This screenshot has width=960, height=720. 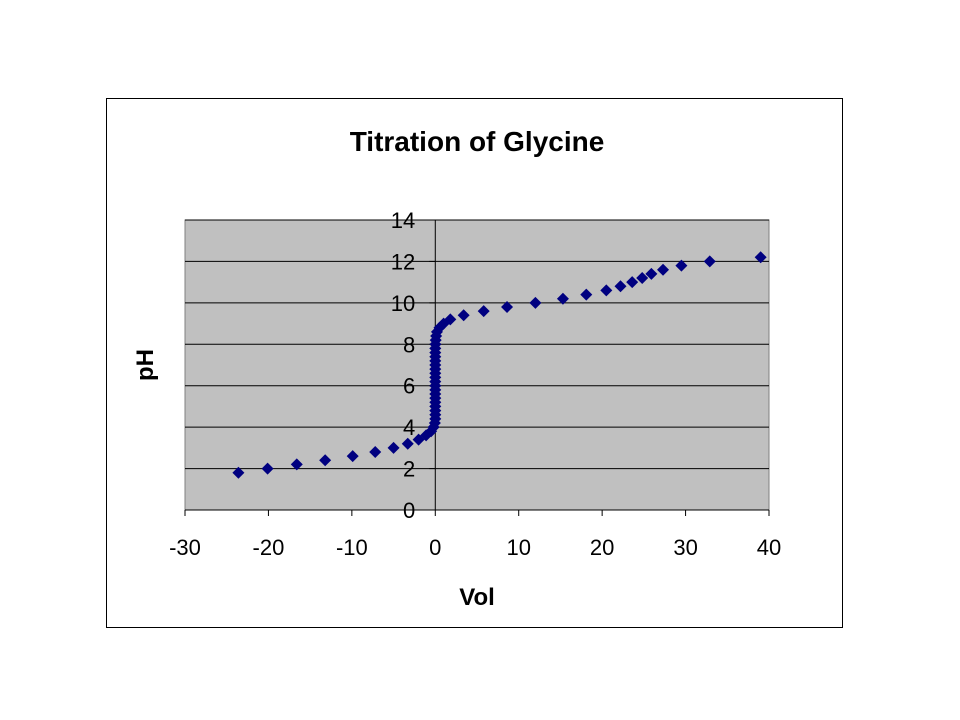 I want to click on x-tick-label: 10, so click(x=518, y=547).